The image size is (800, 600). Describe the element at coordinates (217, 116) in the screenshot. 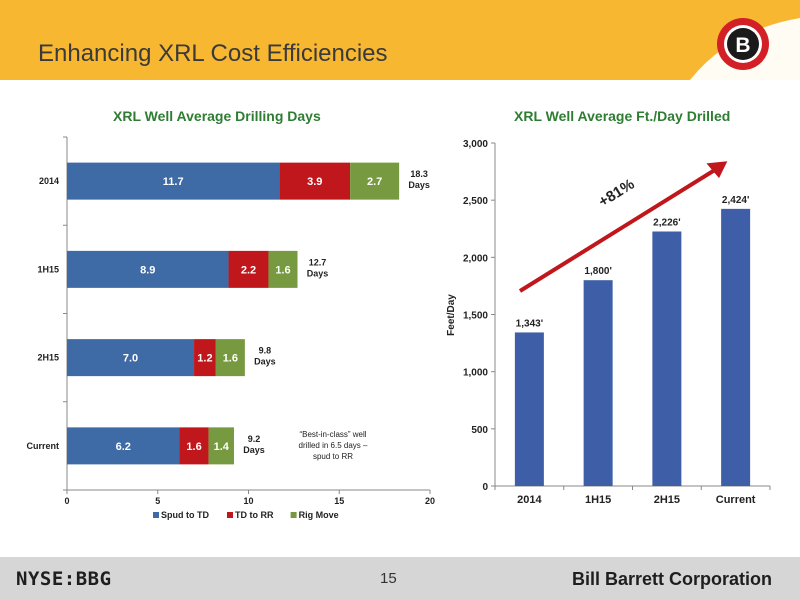

I see `left-chart-title: XRL Well Average Drilling Days` at that location.